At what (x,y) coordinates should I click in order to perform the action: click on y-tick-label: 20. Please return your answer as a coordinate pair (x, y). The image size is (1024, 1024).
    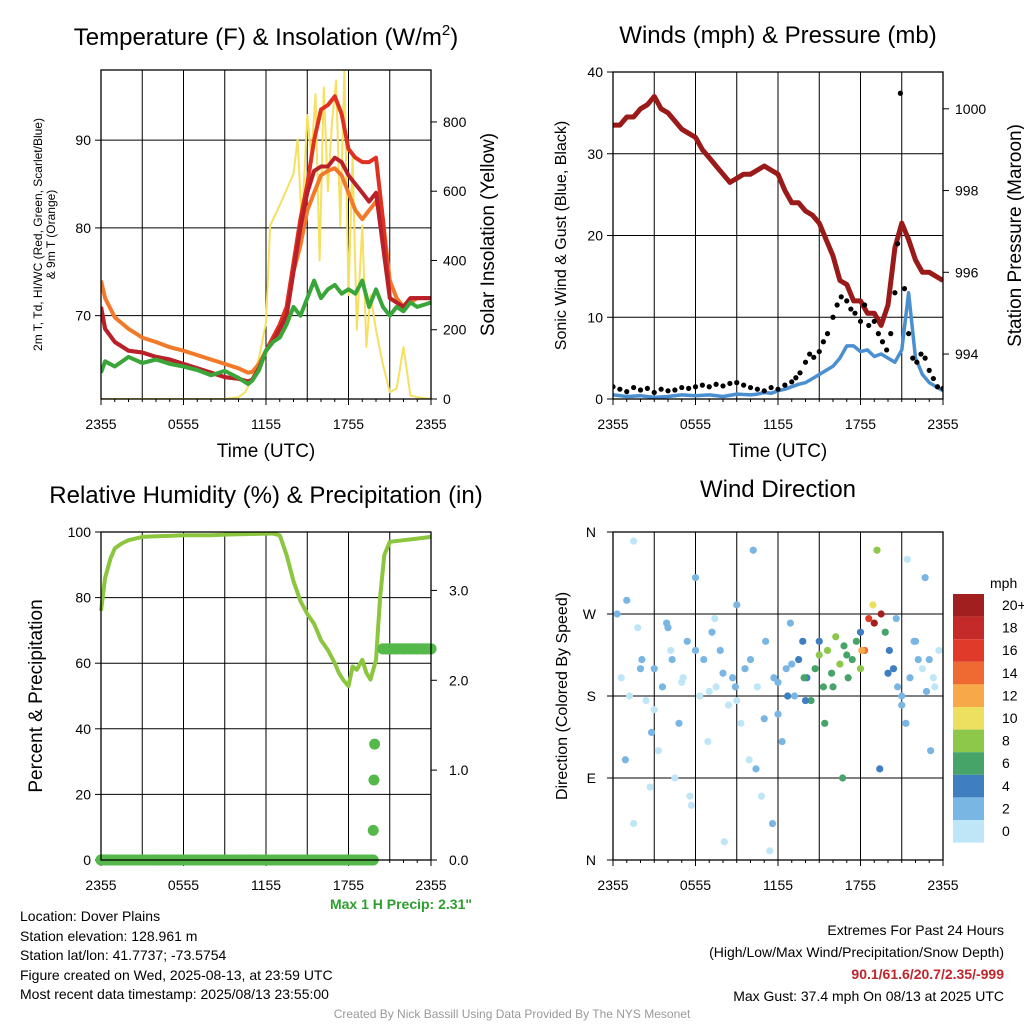
    Looking at the image, I should click on (595, 236).